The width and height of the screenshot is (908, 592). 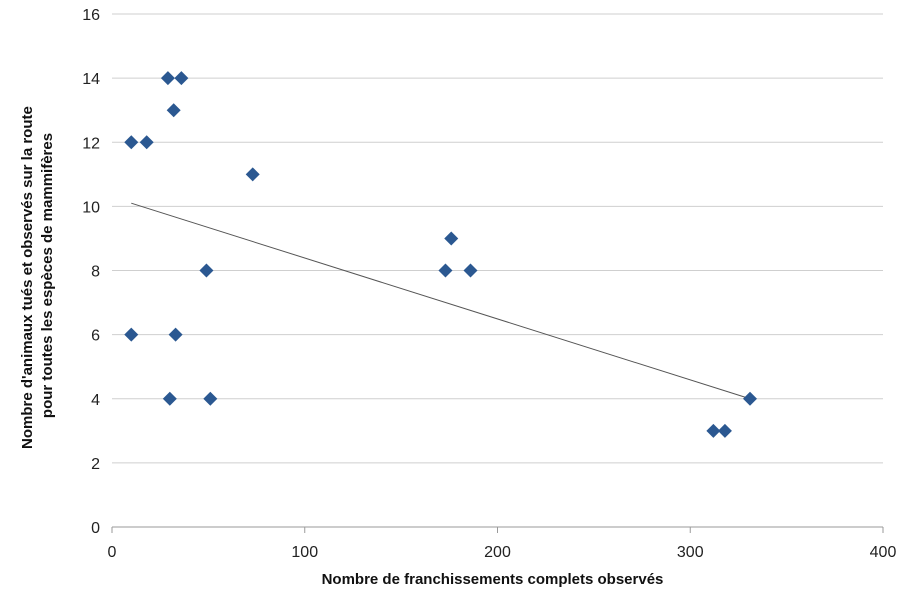 I want to click on x-tick-label: 400, so click(x=883, y=552).